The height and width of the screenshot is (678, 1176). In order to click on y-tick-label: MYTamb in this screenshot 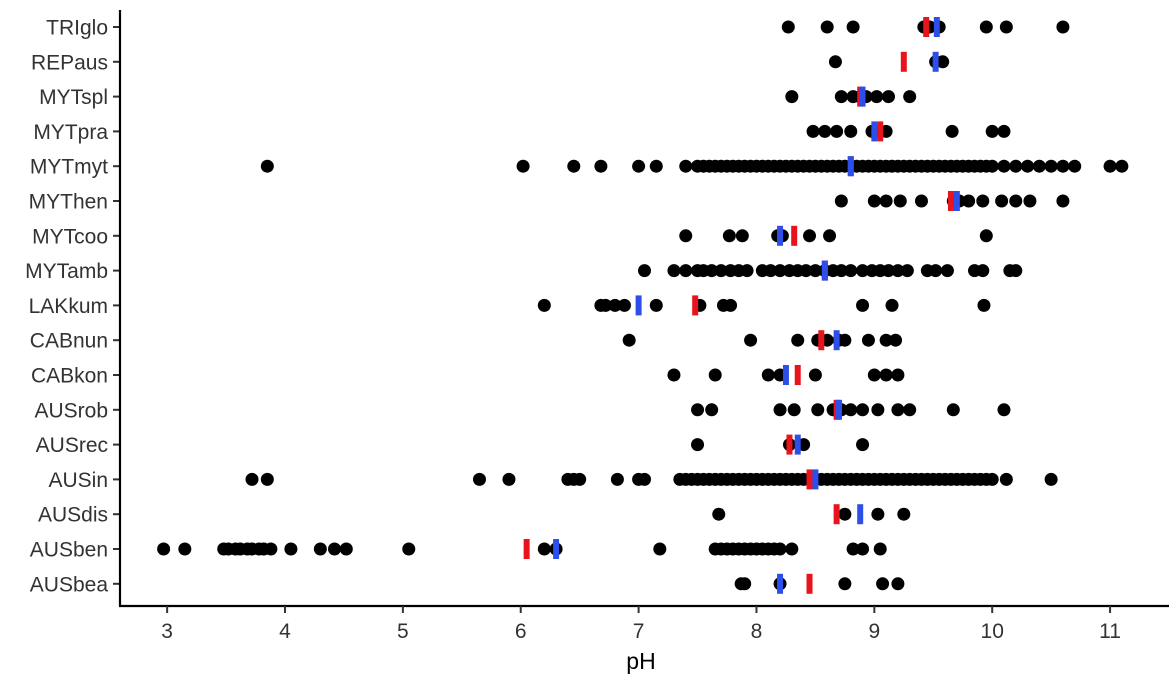, I will do `click(66, 271)`.